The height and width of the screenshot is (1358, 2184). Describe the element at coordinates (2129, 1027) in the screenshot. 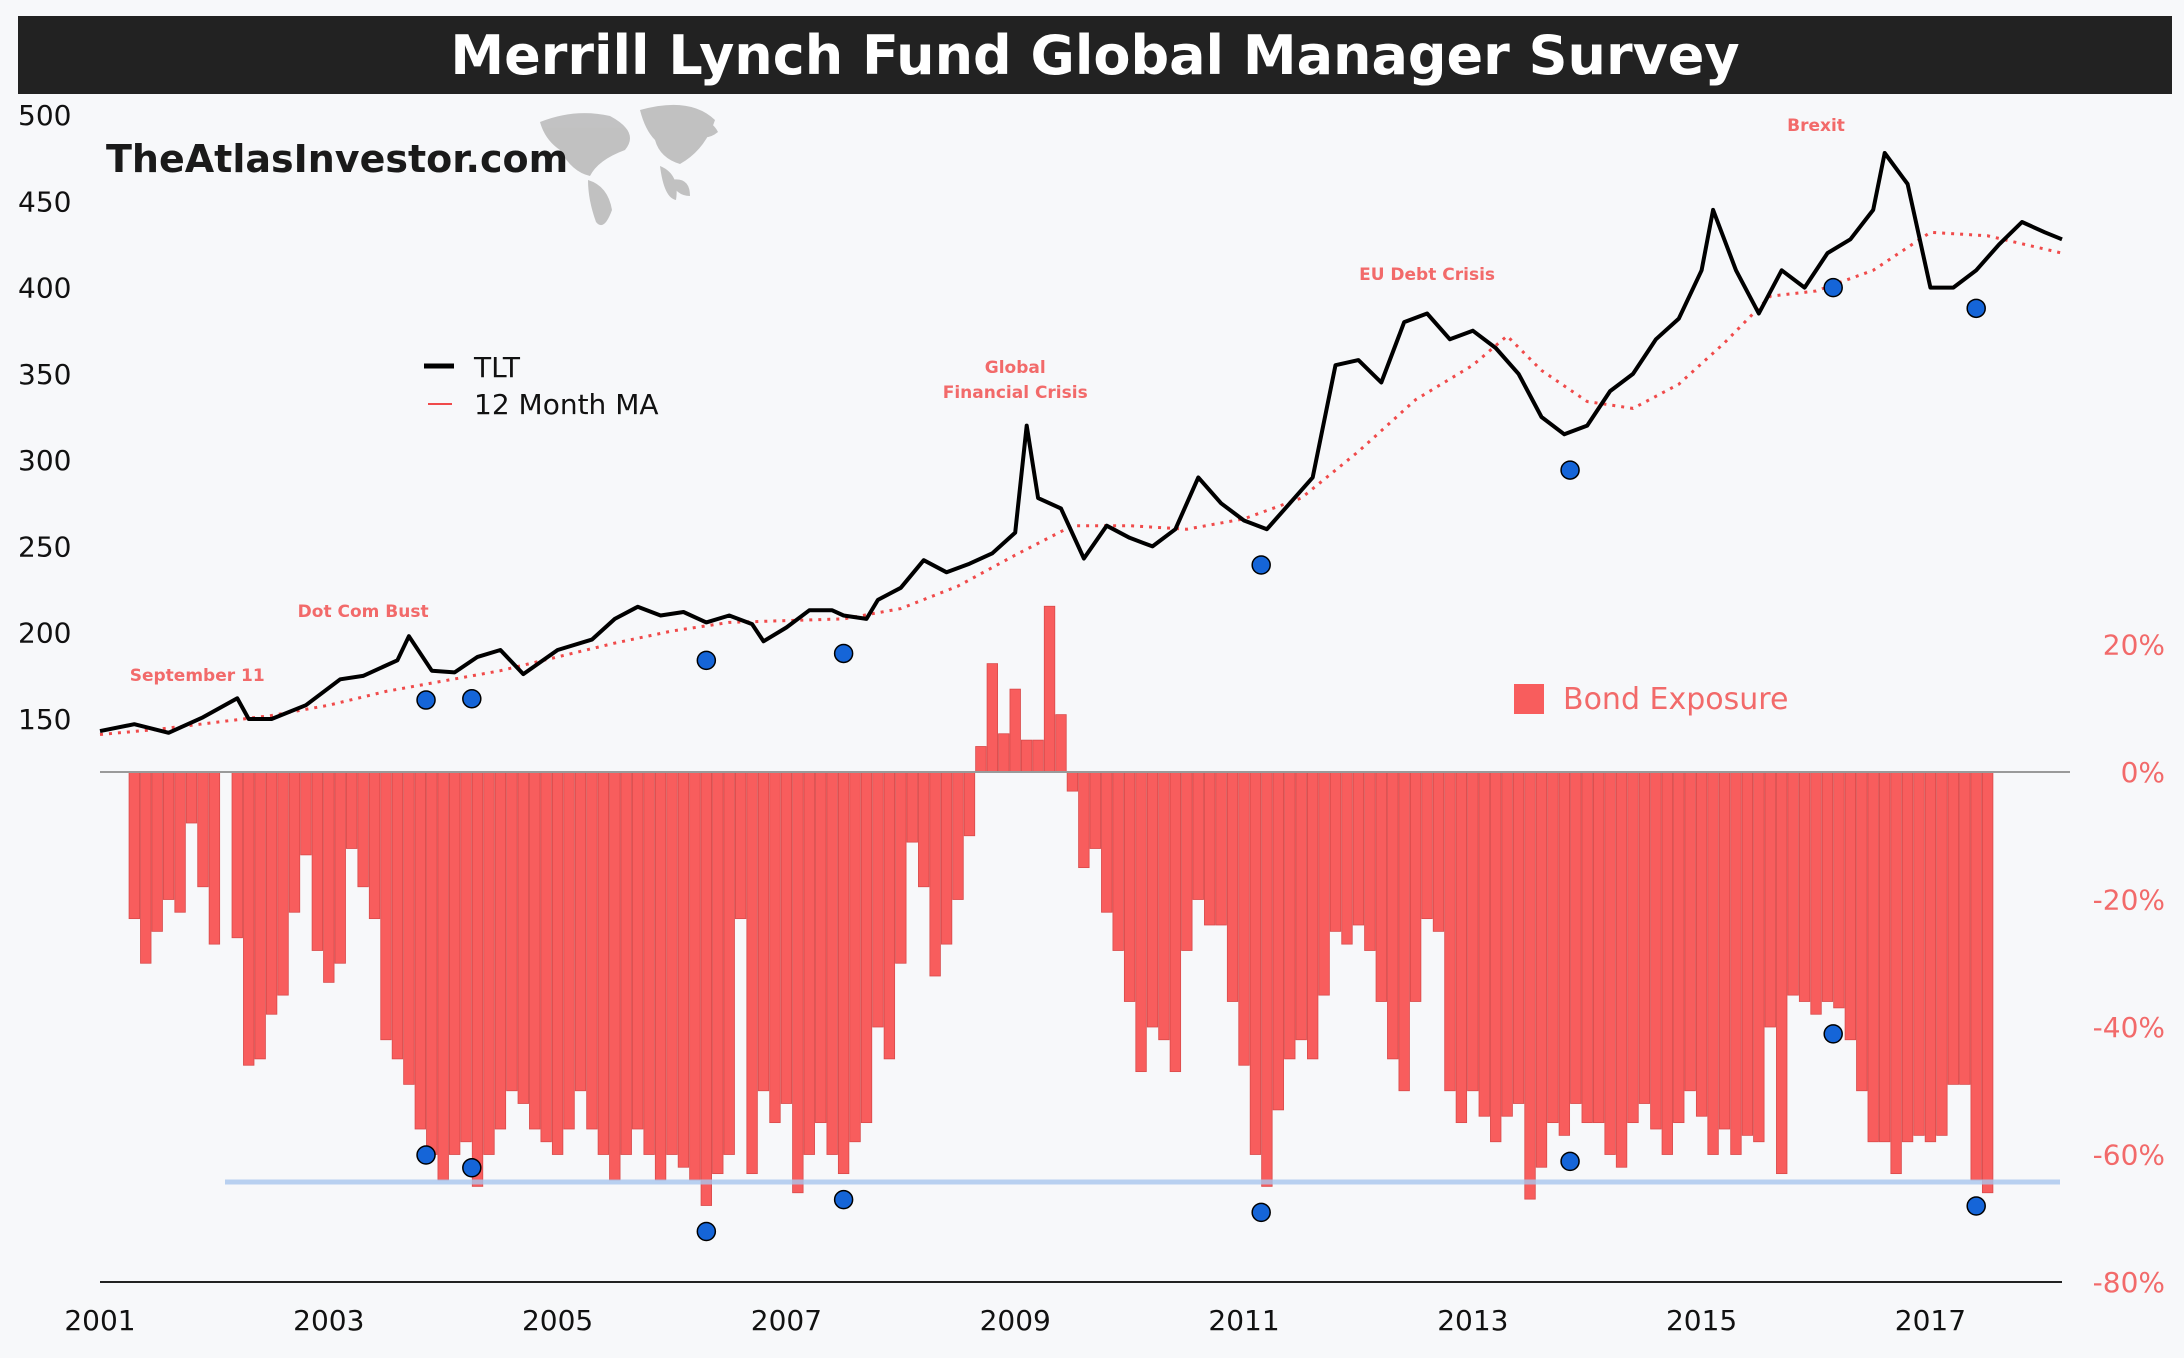

I see `right-tick-label: -40%` at that location.